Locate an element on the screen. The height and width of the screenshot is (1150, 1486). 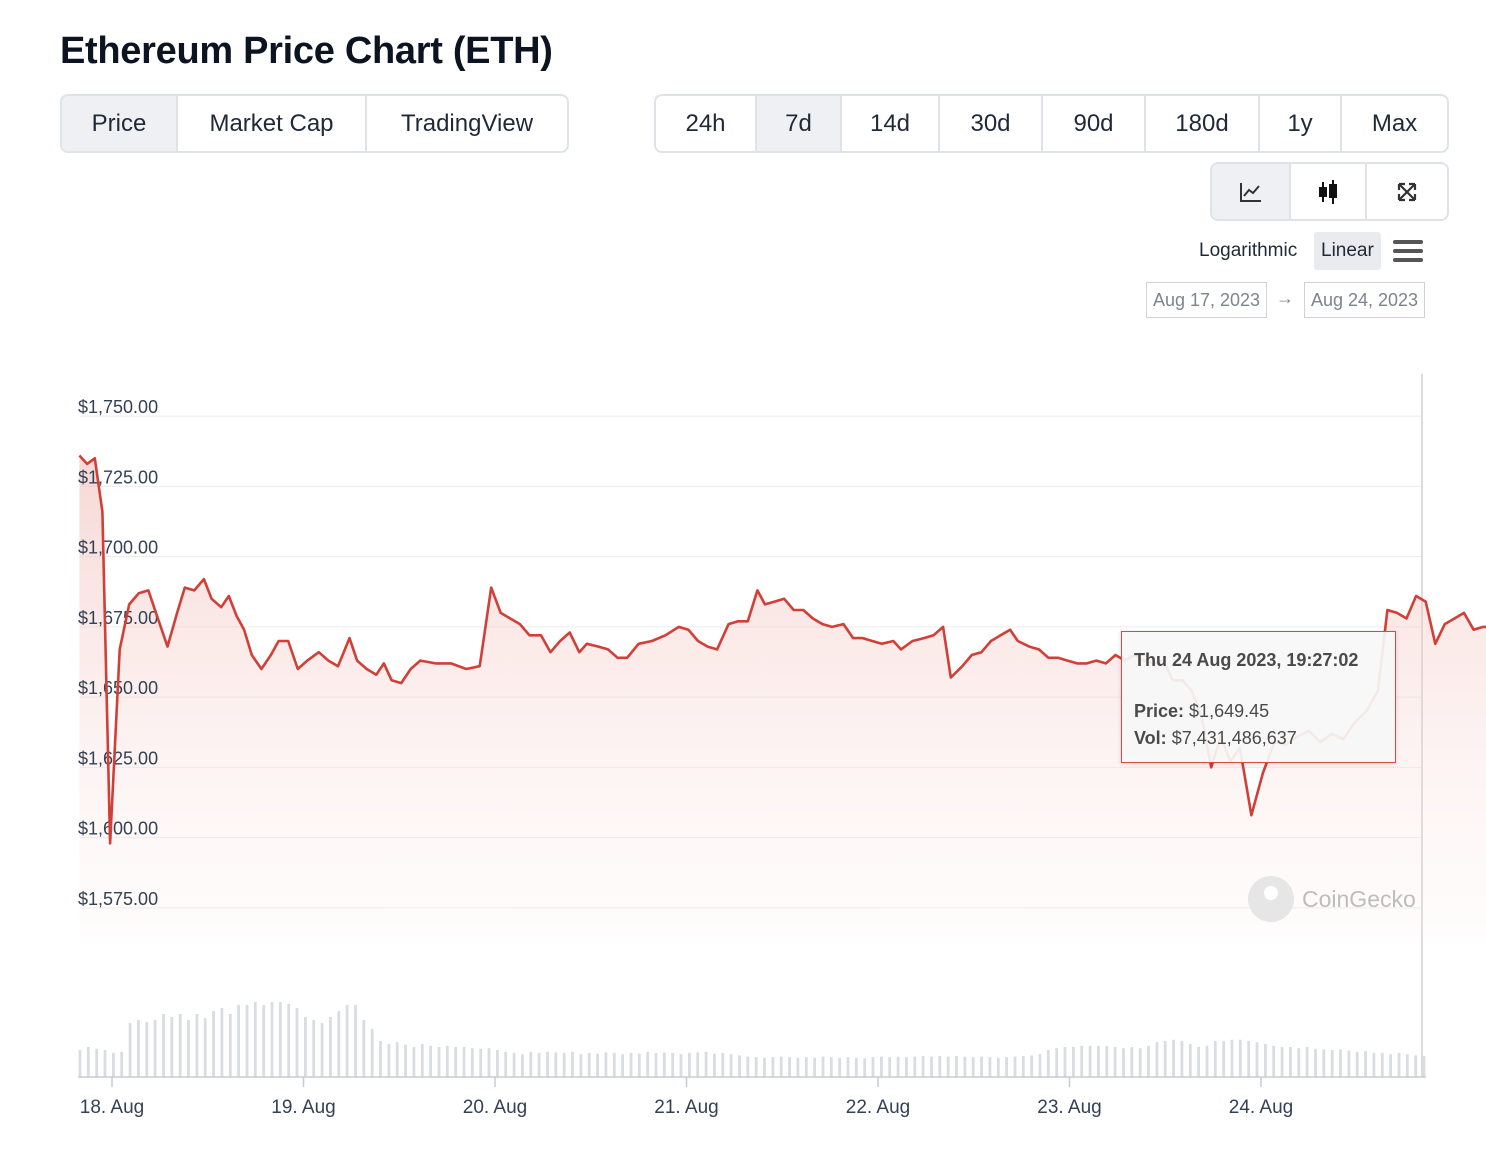
logarithmic-scale-button: Logarithmic is located at coordinates (1248, 250).